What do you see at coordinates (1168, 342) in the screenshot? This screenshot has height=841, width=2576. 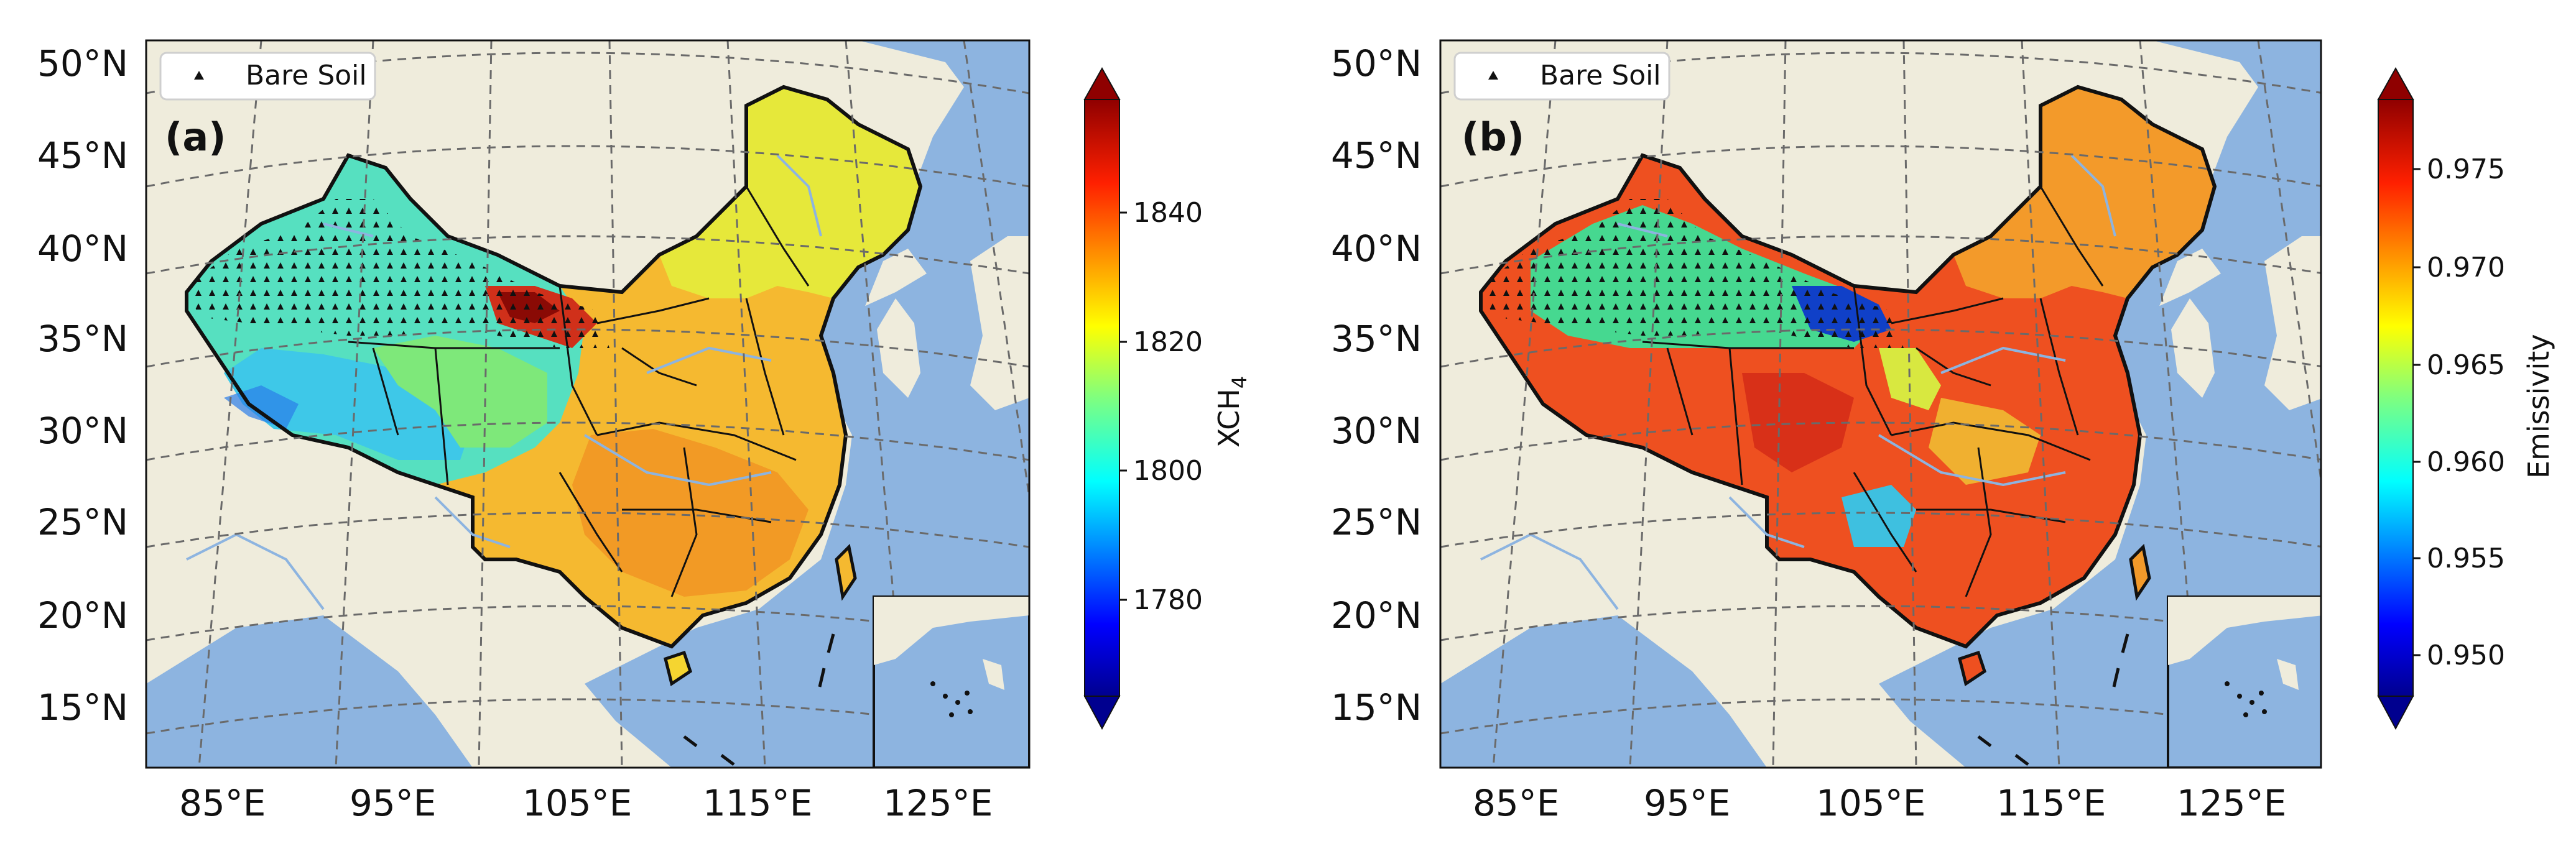 I see `colorbar-tick: 1820` at bounding box center [1168, 342].